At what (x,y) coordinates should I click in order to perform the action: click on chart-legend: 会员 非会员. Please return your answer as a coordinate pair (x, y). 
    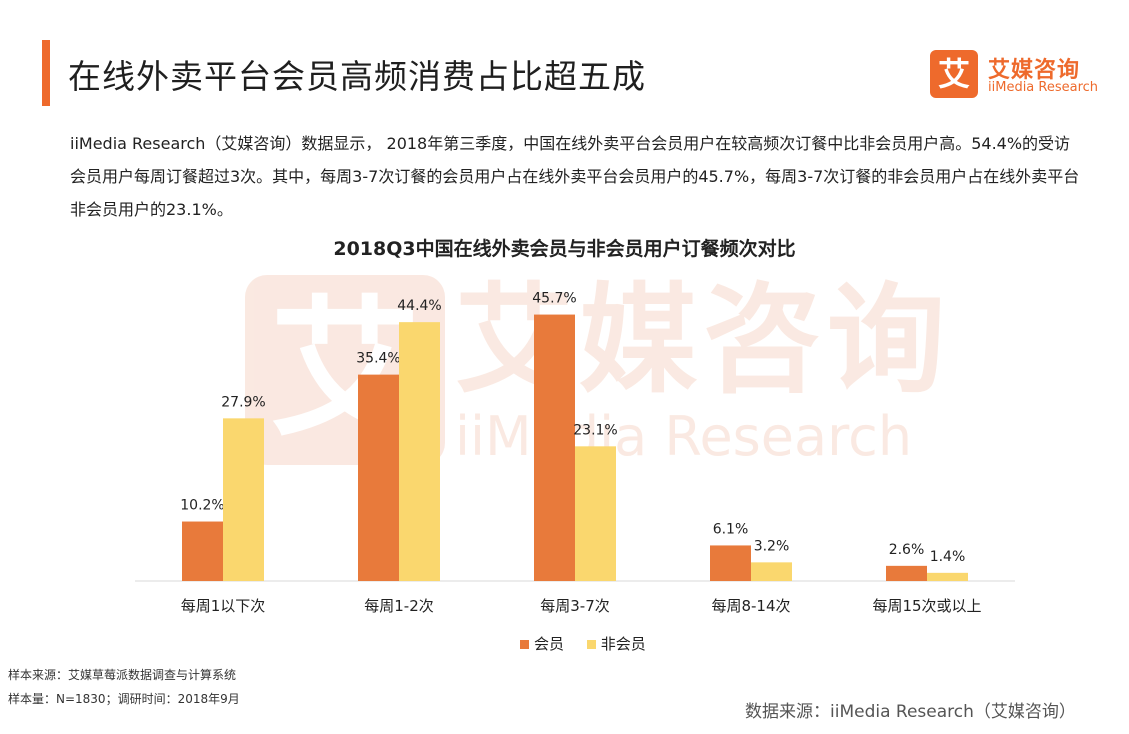
    Looking at the image, I should click on (592, 643).